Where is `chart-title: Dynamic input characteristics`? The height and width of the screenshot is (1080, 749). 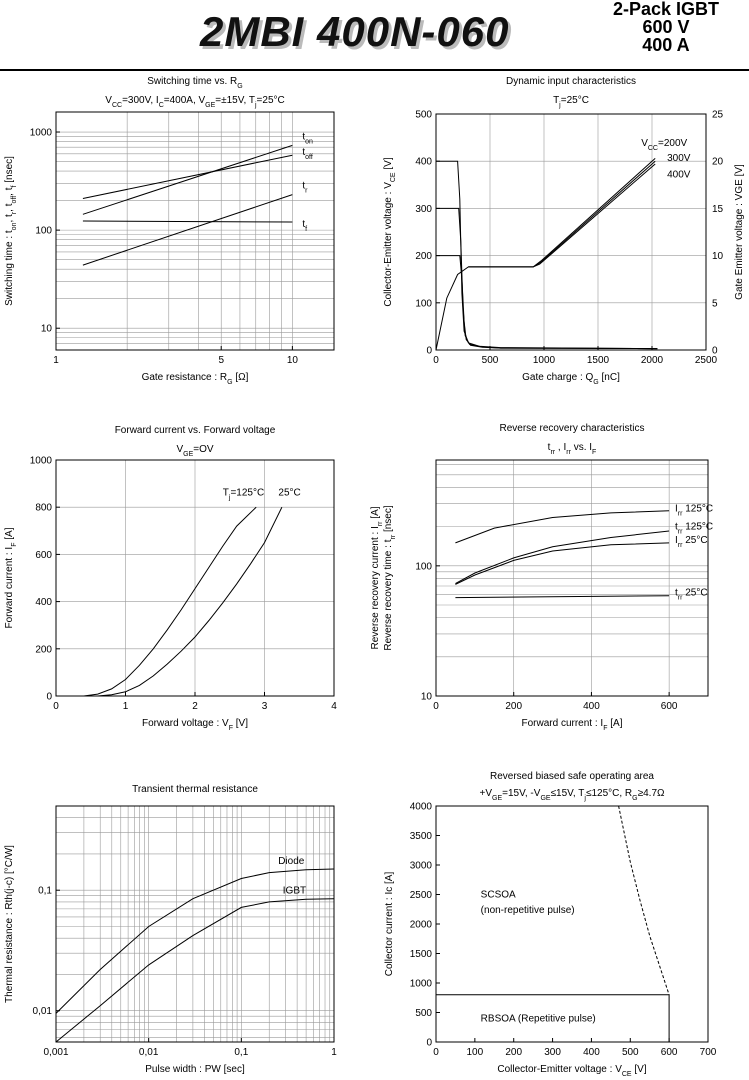 chart-title: Dynamic input characteristics is located at coordinates (571, 81).